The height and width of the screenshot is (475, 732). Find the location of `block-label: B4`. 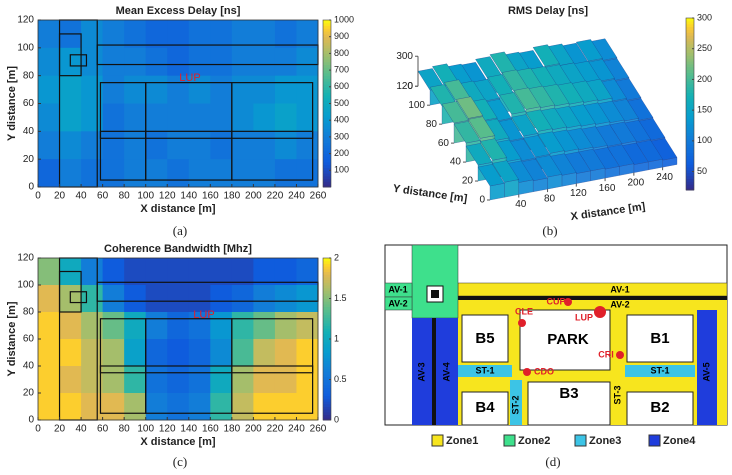

block-label: B4 is located at coordinates (485, 407).